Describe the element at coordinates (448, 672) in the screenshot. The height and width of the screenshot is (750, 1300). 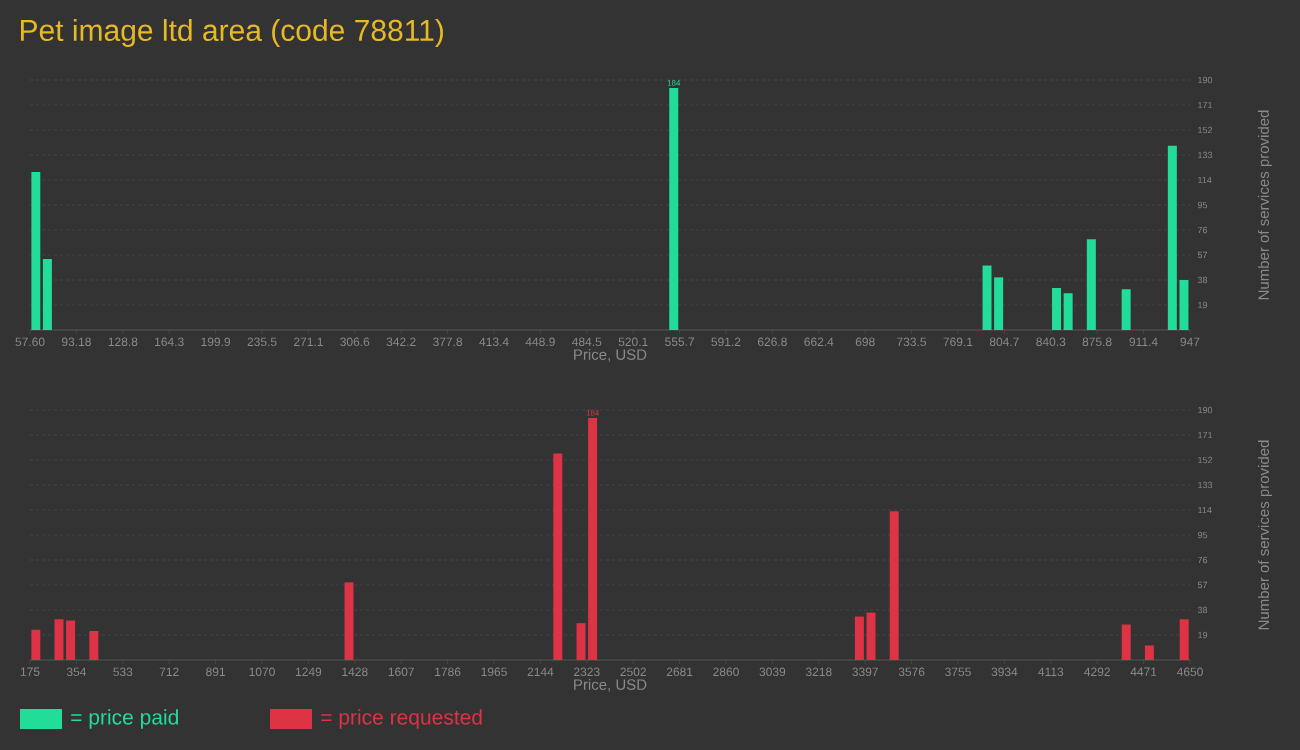
I see `x-tick-label: 1786` at that location.